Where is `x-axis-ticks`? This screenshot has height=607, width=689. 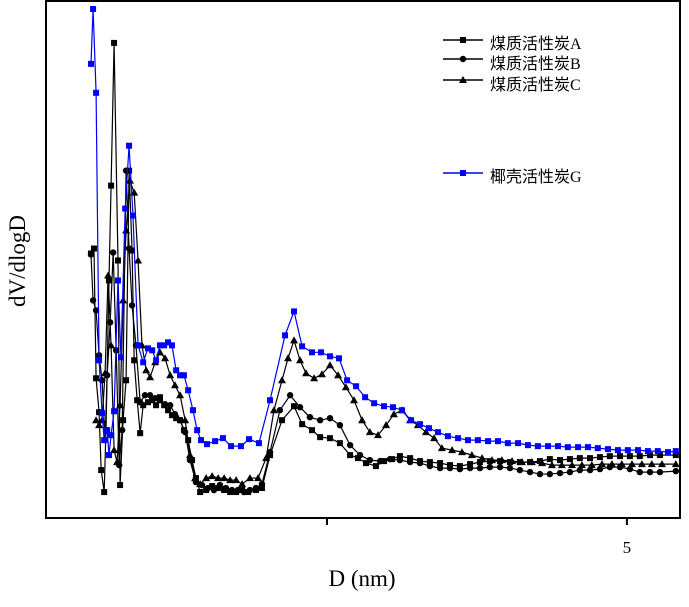 x-axis-ticks is located at coordinates (477, 521).